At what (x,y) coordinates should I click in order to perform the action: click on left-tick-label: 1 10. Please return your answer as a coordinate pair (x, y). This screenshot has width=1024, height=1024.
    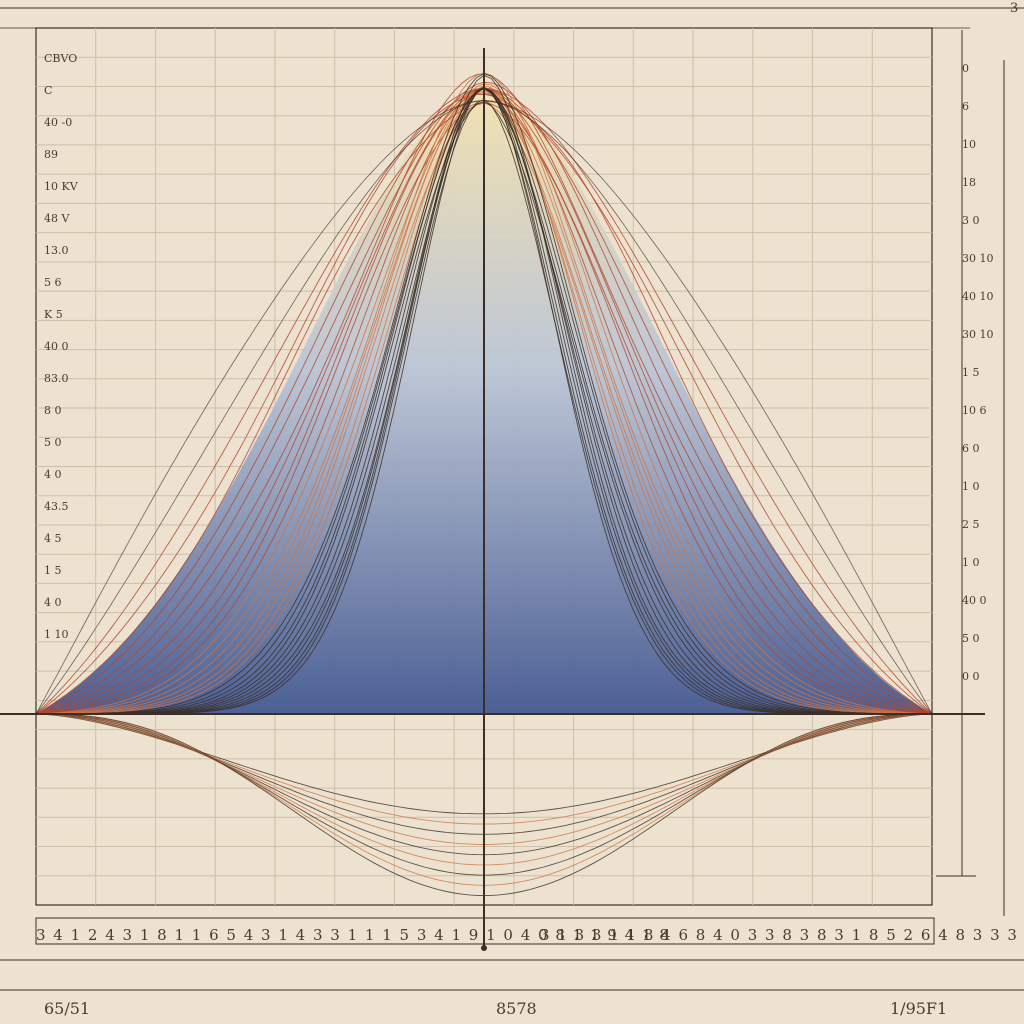
    Looking at the image, I should click on (56, 634).